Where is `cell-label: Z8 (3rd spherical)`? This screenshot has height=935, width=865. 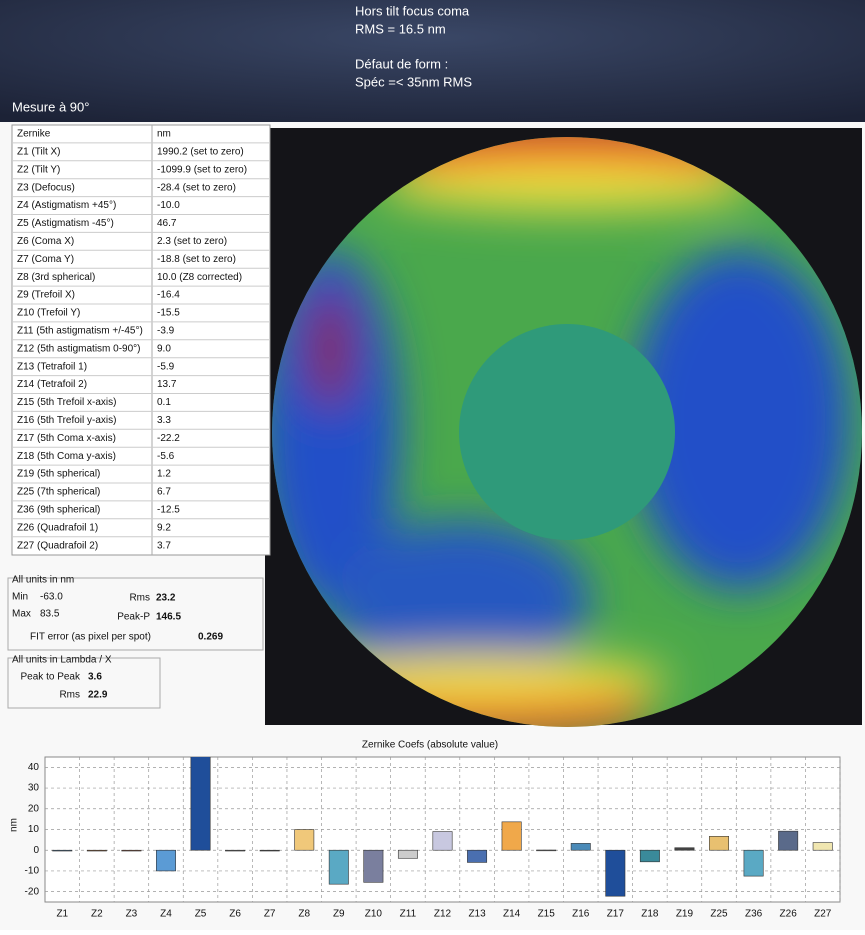 cell-label: Z8 (3rd spherical) is located at coordinates (56, 277).